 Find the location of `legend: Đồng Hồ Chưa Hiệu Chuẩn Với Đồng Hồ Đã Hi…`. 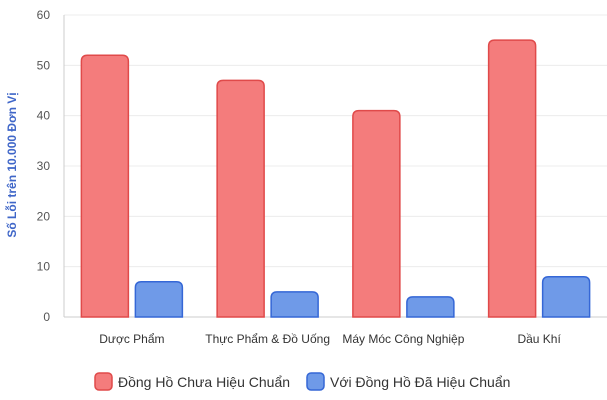

legend: Đồng Hồ Chưa Hiệu Chuẩn Với Đồng Hồ Đã Hi… is located at coordinates (302, 381).